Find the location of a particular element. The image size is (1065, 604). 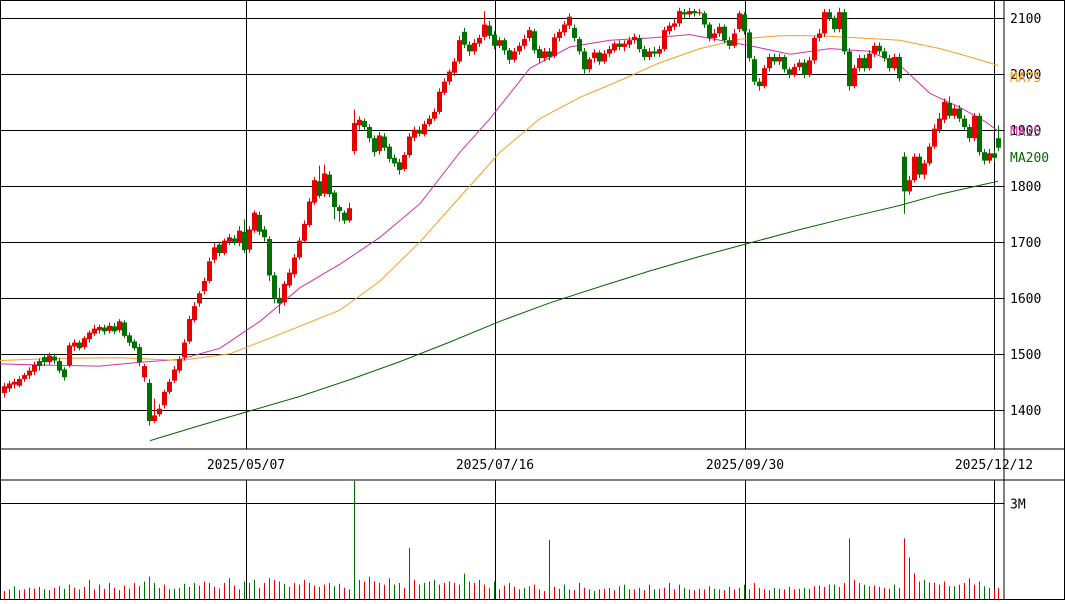

price-tick-label-2: 1600 is located at coordinates (1025, 299).